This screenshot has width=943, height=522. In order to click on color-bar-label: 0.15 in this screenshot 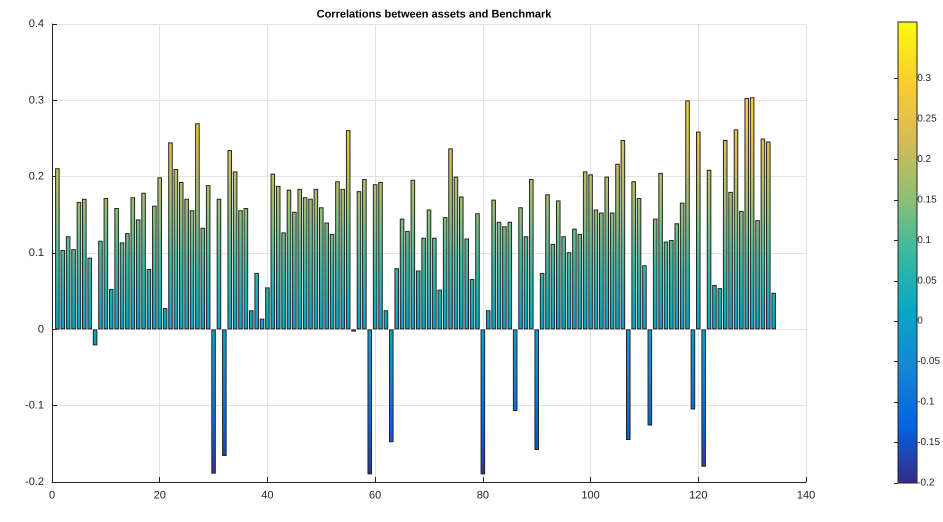, I will do `click(927, 200)`.